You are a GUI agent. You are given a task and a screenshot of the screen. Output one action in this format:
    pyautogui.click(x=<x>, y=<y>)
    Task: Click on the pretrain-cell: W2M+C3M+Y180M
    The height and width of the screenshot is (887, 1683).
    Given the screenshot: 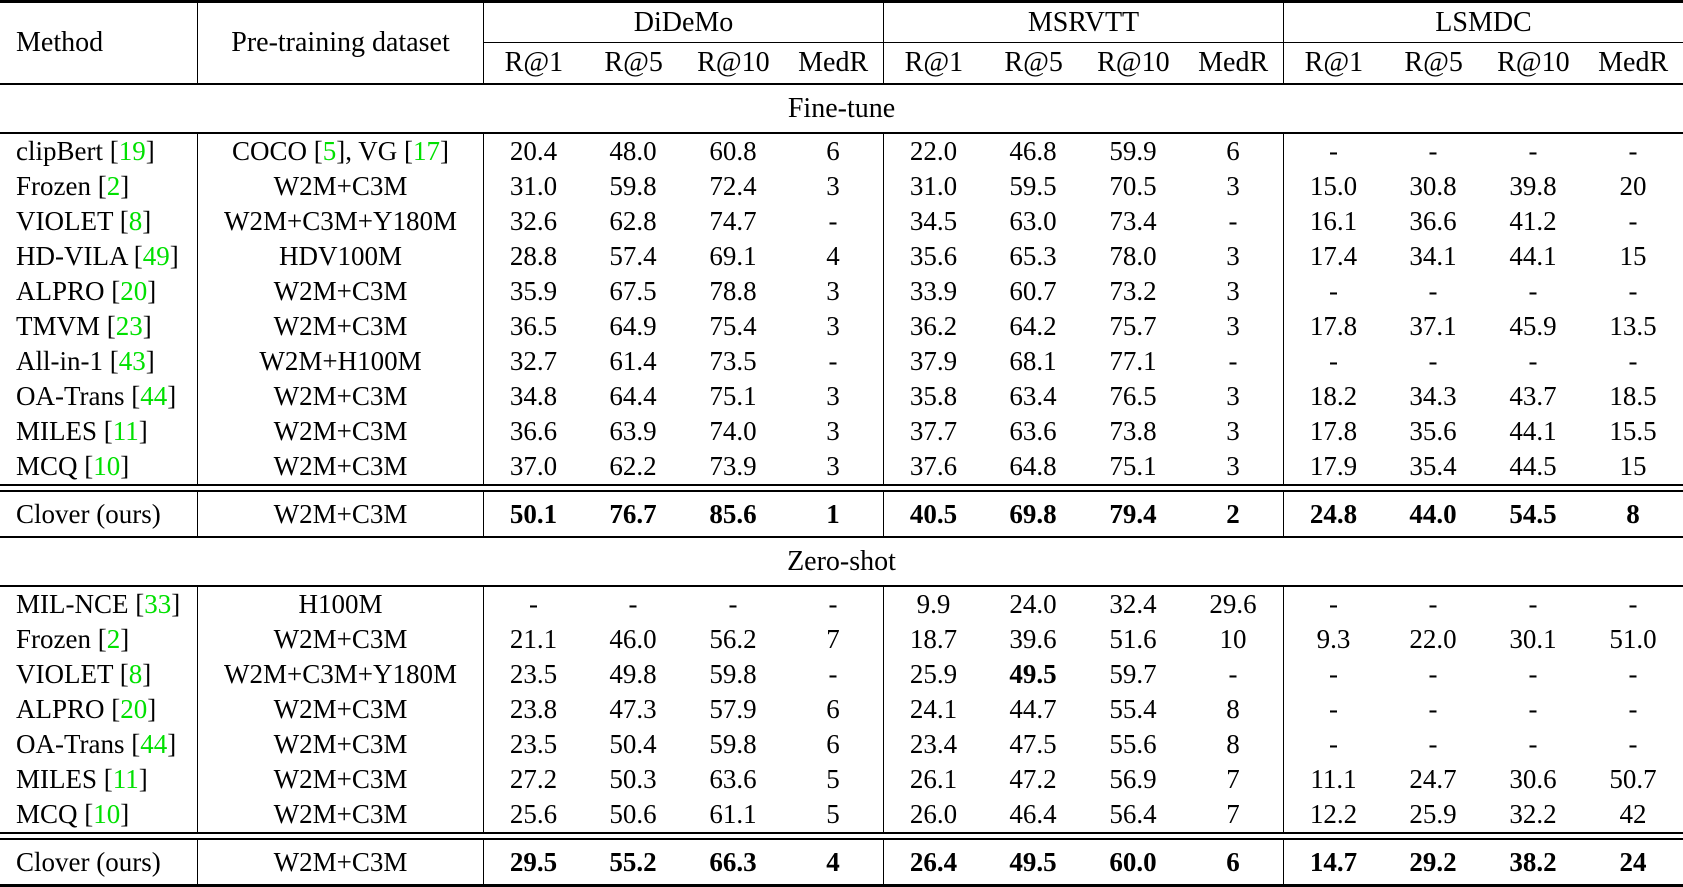 What is the action you would take?
    pyautogui.click(x=340, y=221)
    